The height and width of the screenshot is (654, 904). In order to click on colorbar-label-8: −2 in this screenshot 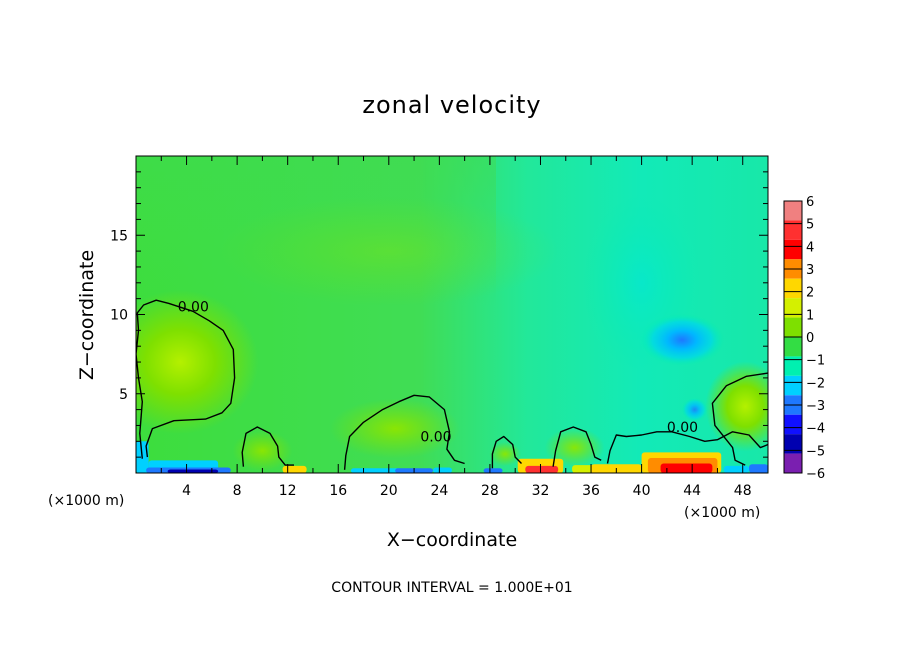, I will do `click(815, 383)`.